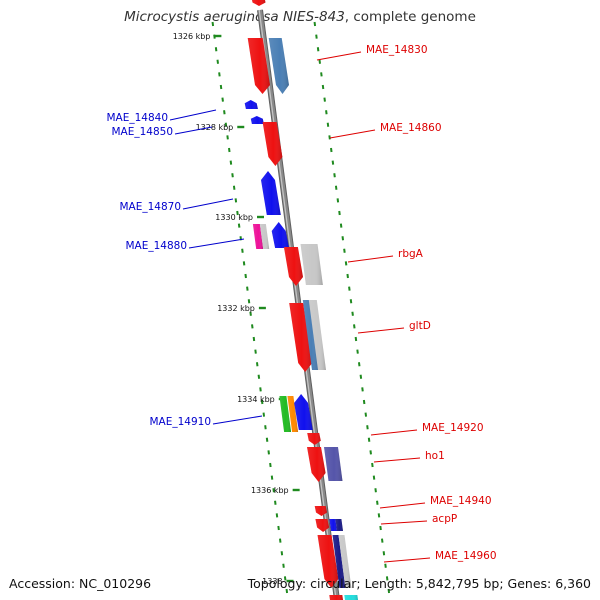 This screenshot has height=600, width=600. I want to click on coordinate-tick-label: 1338, so click(272, 581).